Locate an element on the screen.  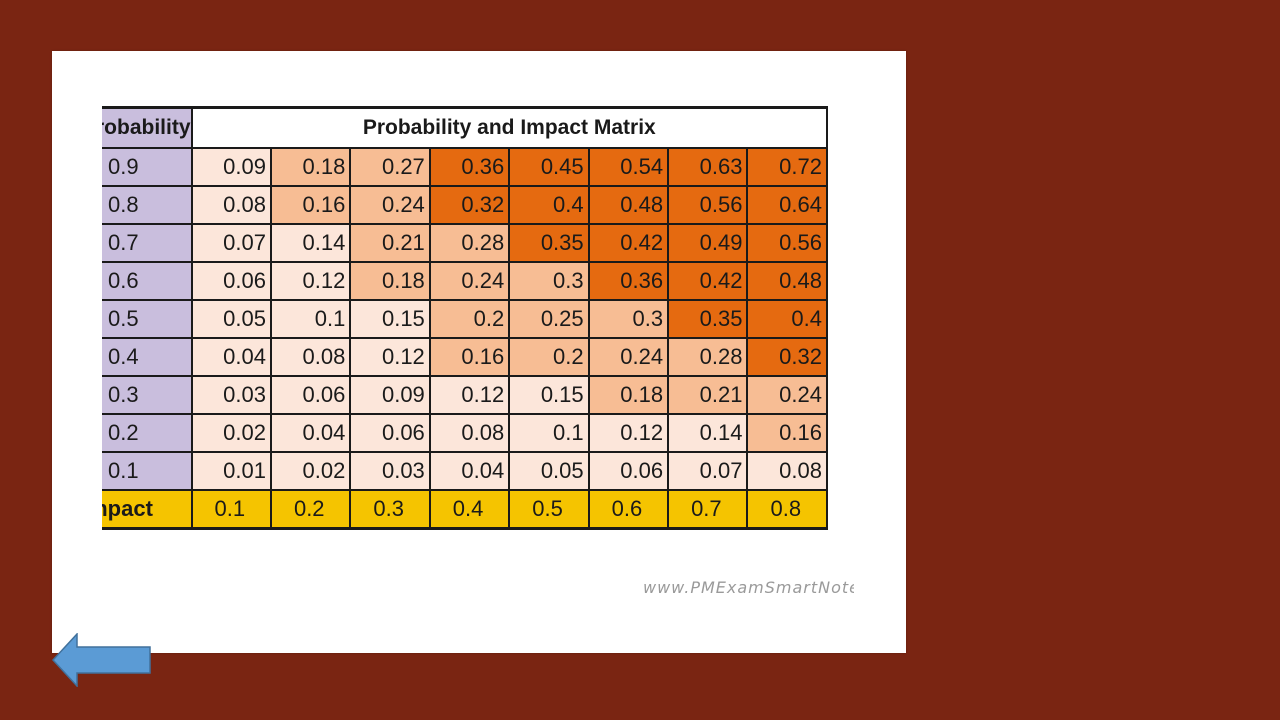
probability-value: 0.8 is located at coordinates (147, 205).